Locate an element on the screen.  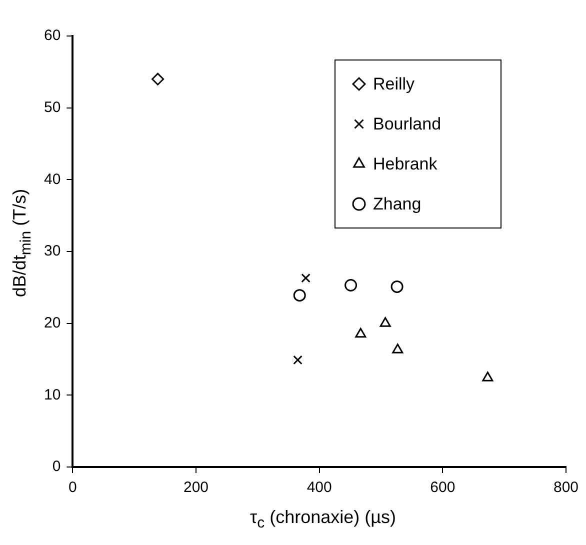
y-tick-label: 40 is located at coordinates (52, 179).